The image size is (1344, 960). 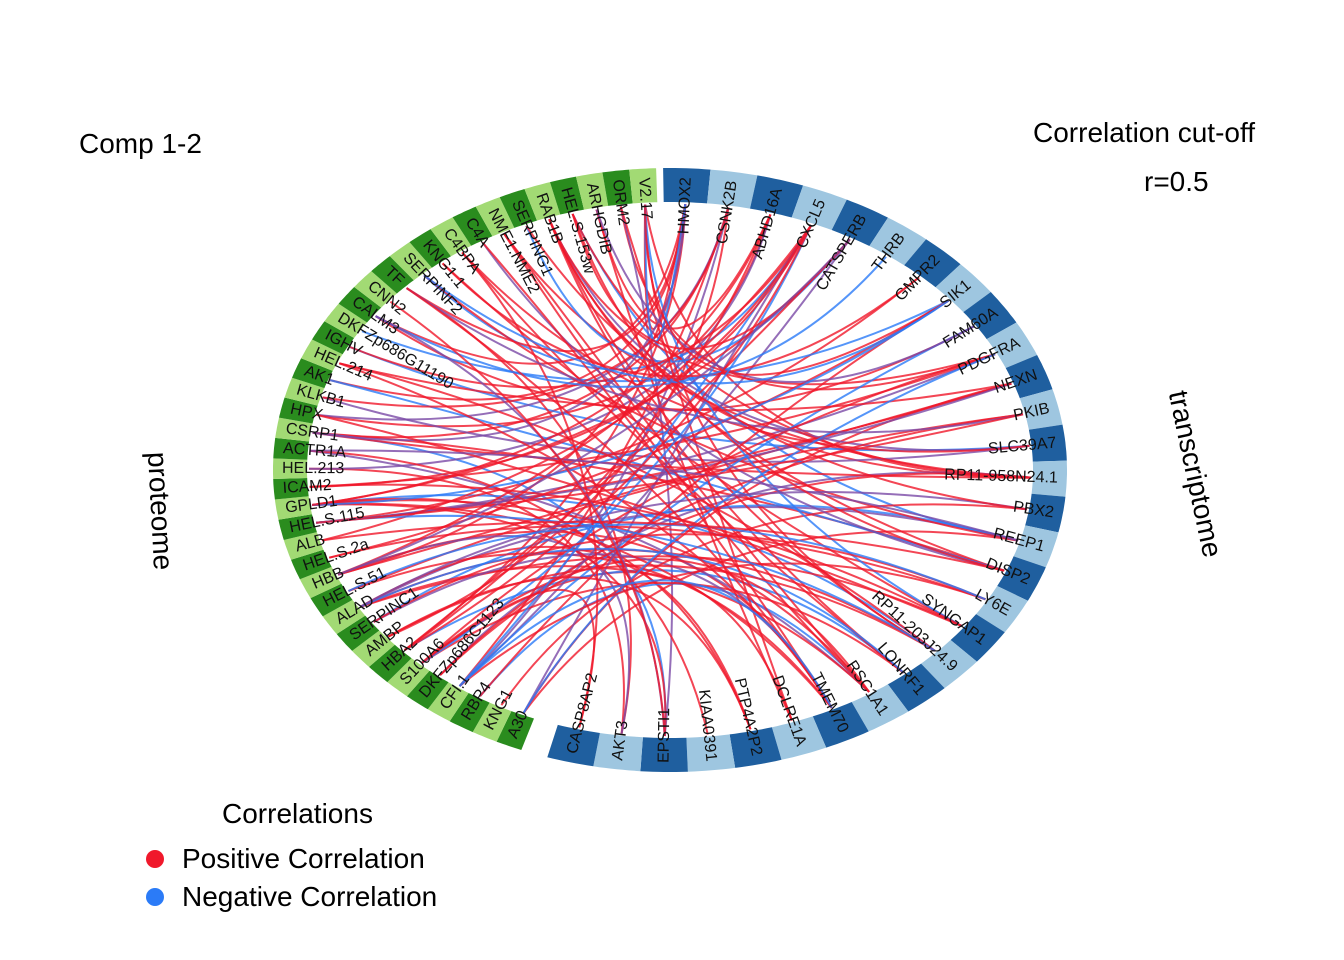 What do you see at coordinates (314, 451) in the screenshot?
I see `proteome-gene-label: ACTR1A` at bounding box center [314, 451].